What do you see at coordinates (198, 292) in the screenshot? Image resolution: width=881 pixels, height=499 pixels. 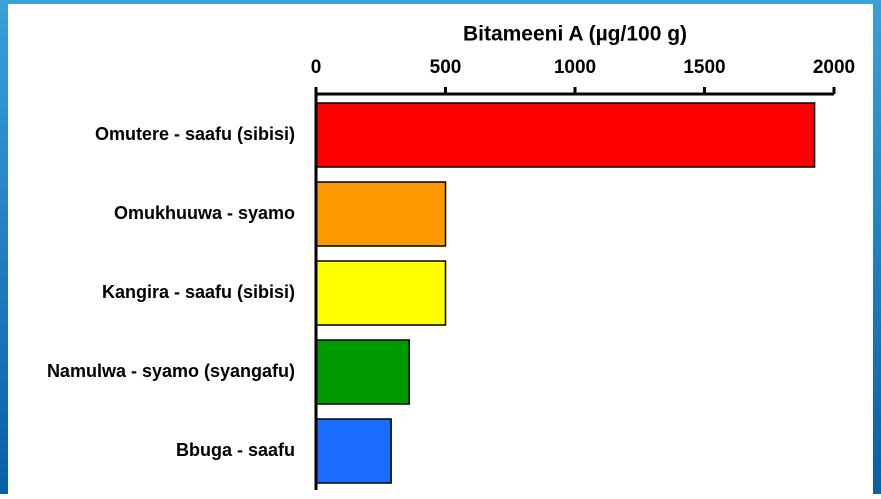 I see `y-tick-label: Kangira - saafu (sibisi)` at bounding box center [198, 292].